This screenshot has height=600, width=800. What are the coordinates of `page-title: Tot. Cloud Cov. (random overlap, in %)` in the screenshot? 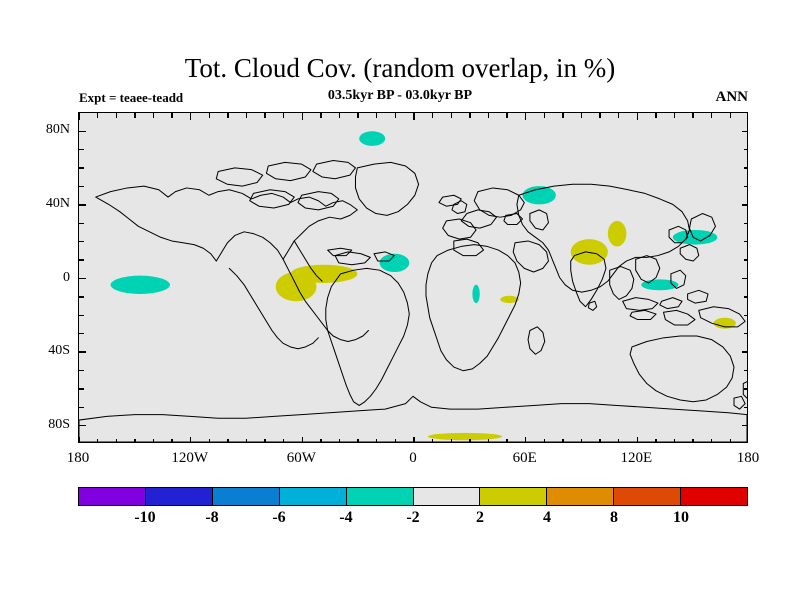 It's located at (400, 68).